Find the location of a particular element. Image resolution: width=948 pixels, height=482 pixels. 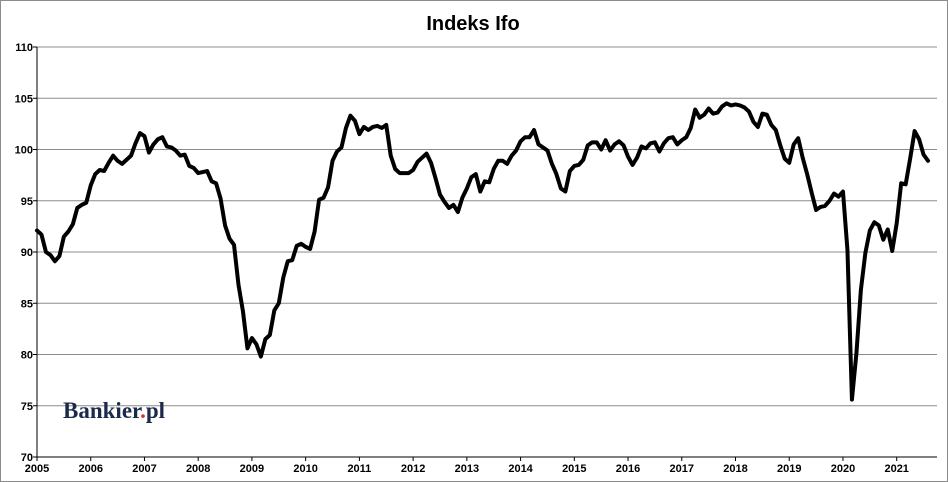

x-tick-label-16: 2021 is located at coordinates (896, 469).